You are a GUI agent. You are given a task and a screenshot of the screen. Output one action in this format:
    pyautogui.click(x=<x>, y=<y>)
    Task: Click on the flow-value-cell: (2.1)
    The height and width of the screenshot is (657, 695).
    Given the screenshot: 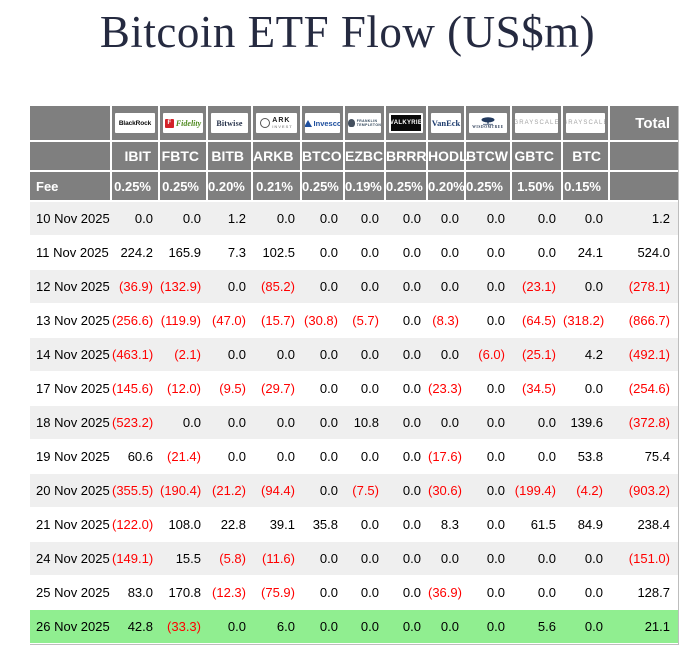 What is the action you would take?
    pyautogui.click(x=184, y=355)
    